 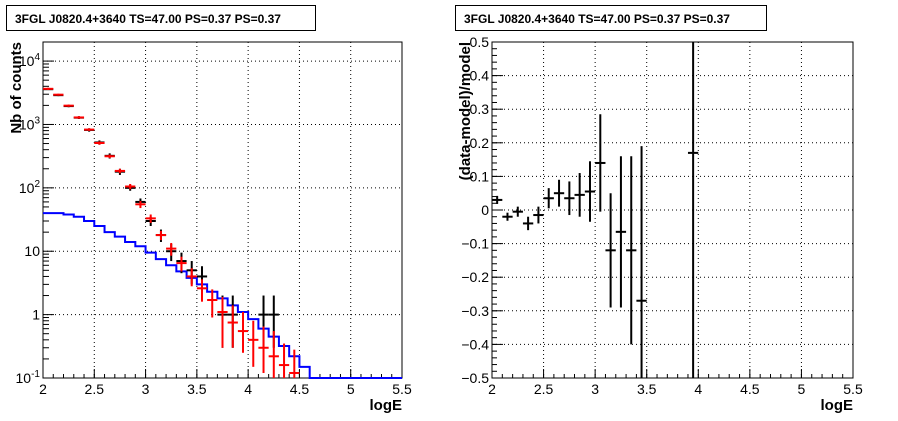 What do you see at coordinates (465, 111) in the screenshot?
I see `y-axis-title: (data-model)/model` at bounding box center [465, 111].